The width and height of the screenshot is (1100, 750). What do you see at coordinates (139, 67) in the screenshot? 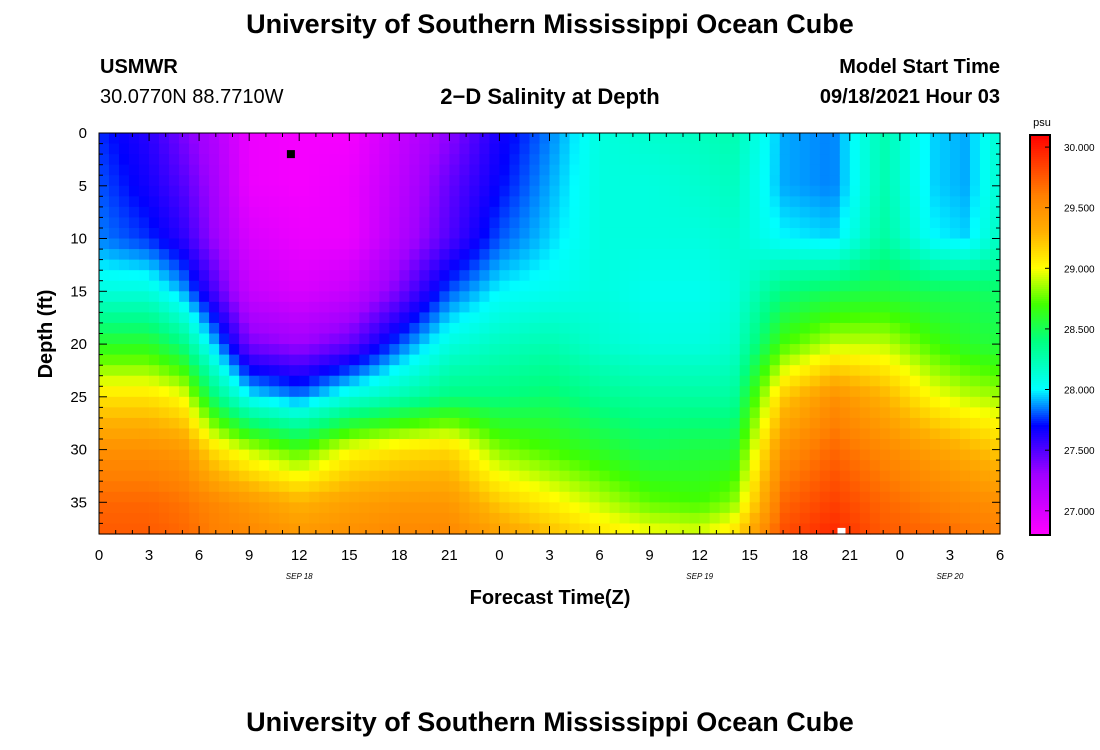
I see `station-id: USMWR` at bounding box center [139, 67].